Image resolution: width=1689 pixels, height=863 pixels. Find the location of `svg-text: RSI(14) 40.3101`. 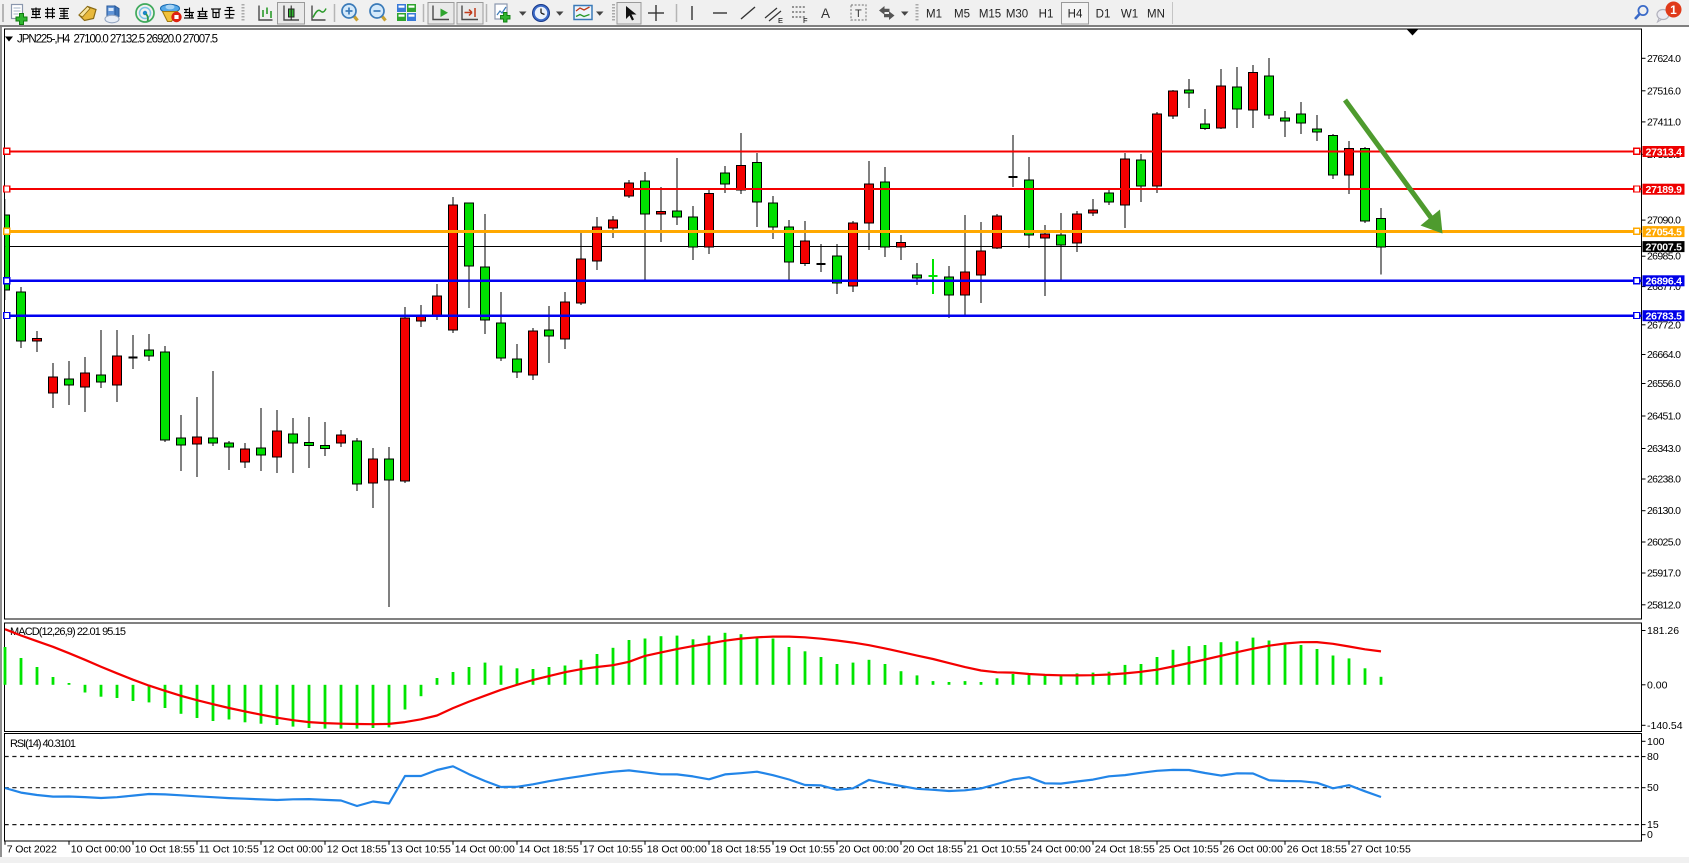

svg-text: RSI(14) 40.3101 is located at coordinates (43, 744).